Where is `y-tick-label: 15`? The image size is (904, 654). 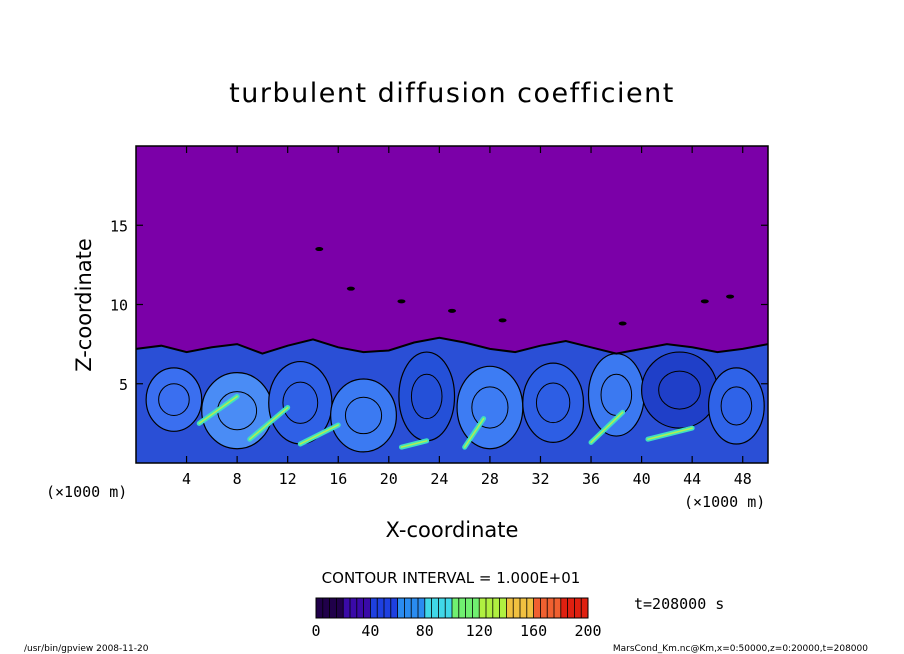 y-tick-label: 15 is located at coordinates (119, 226).